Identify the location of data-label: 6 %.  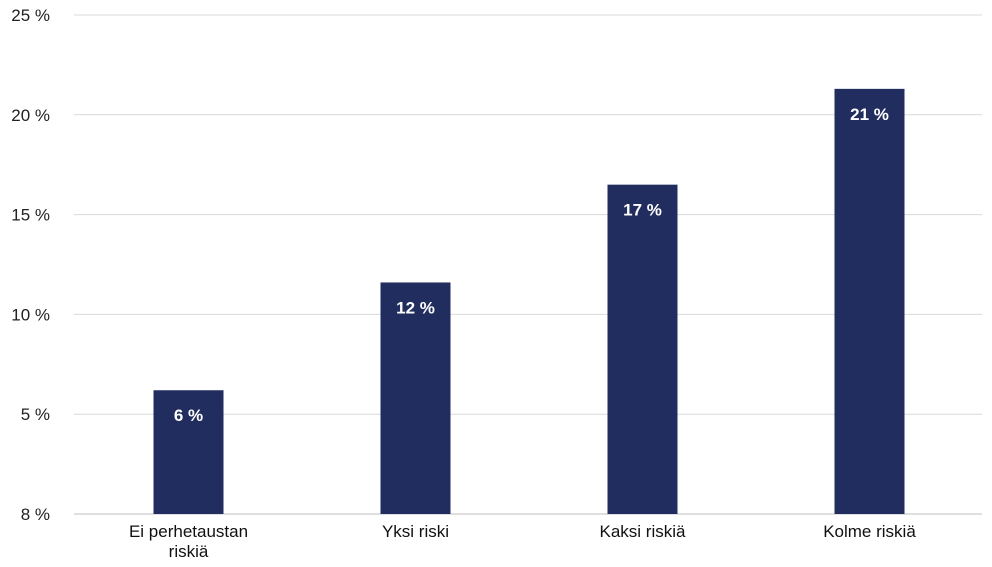
(188, 415).